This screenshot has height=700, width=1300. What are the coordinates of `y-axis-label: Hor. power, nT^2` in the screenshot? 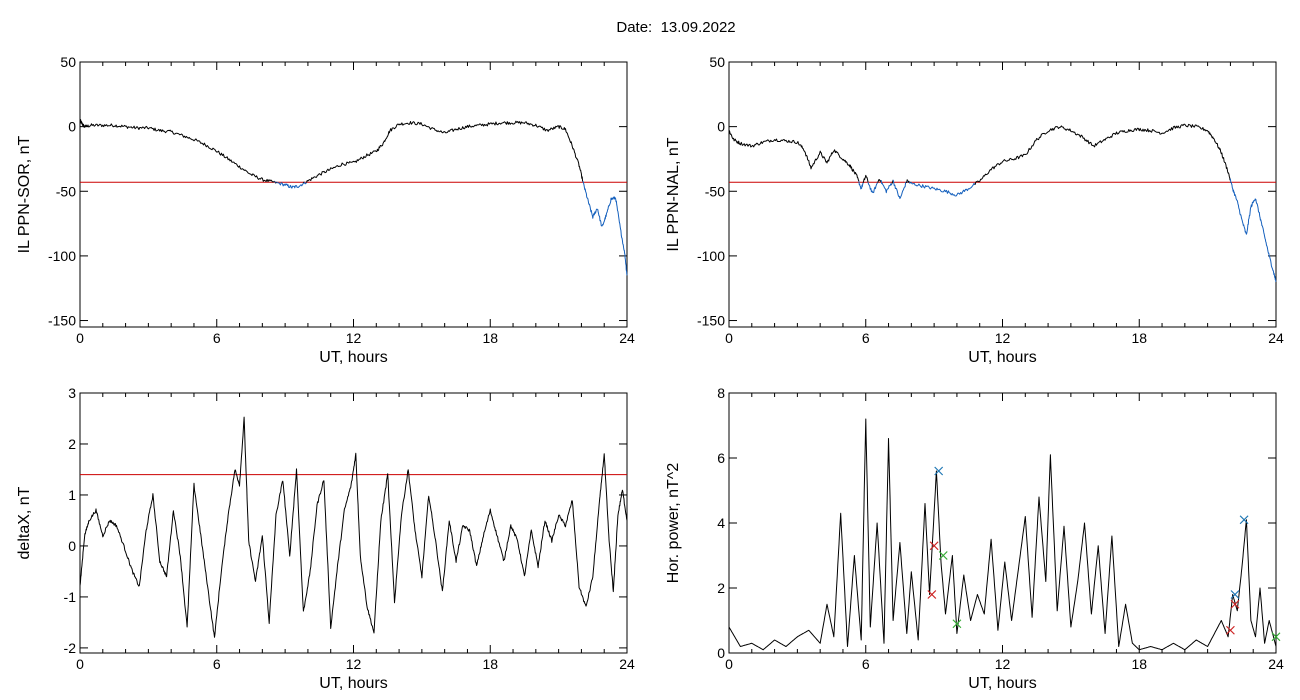 It's located at (673, 523).